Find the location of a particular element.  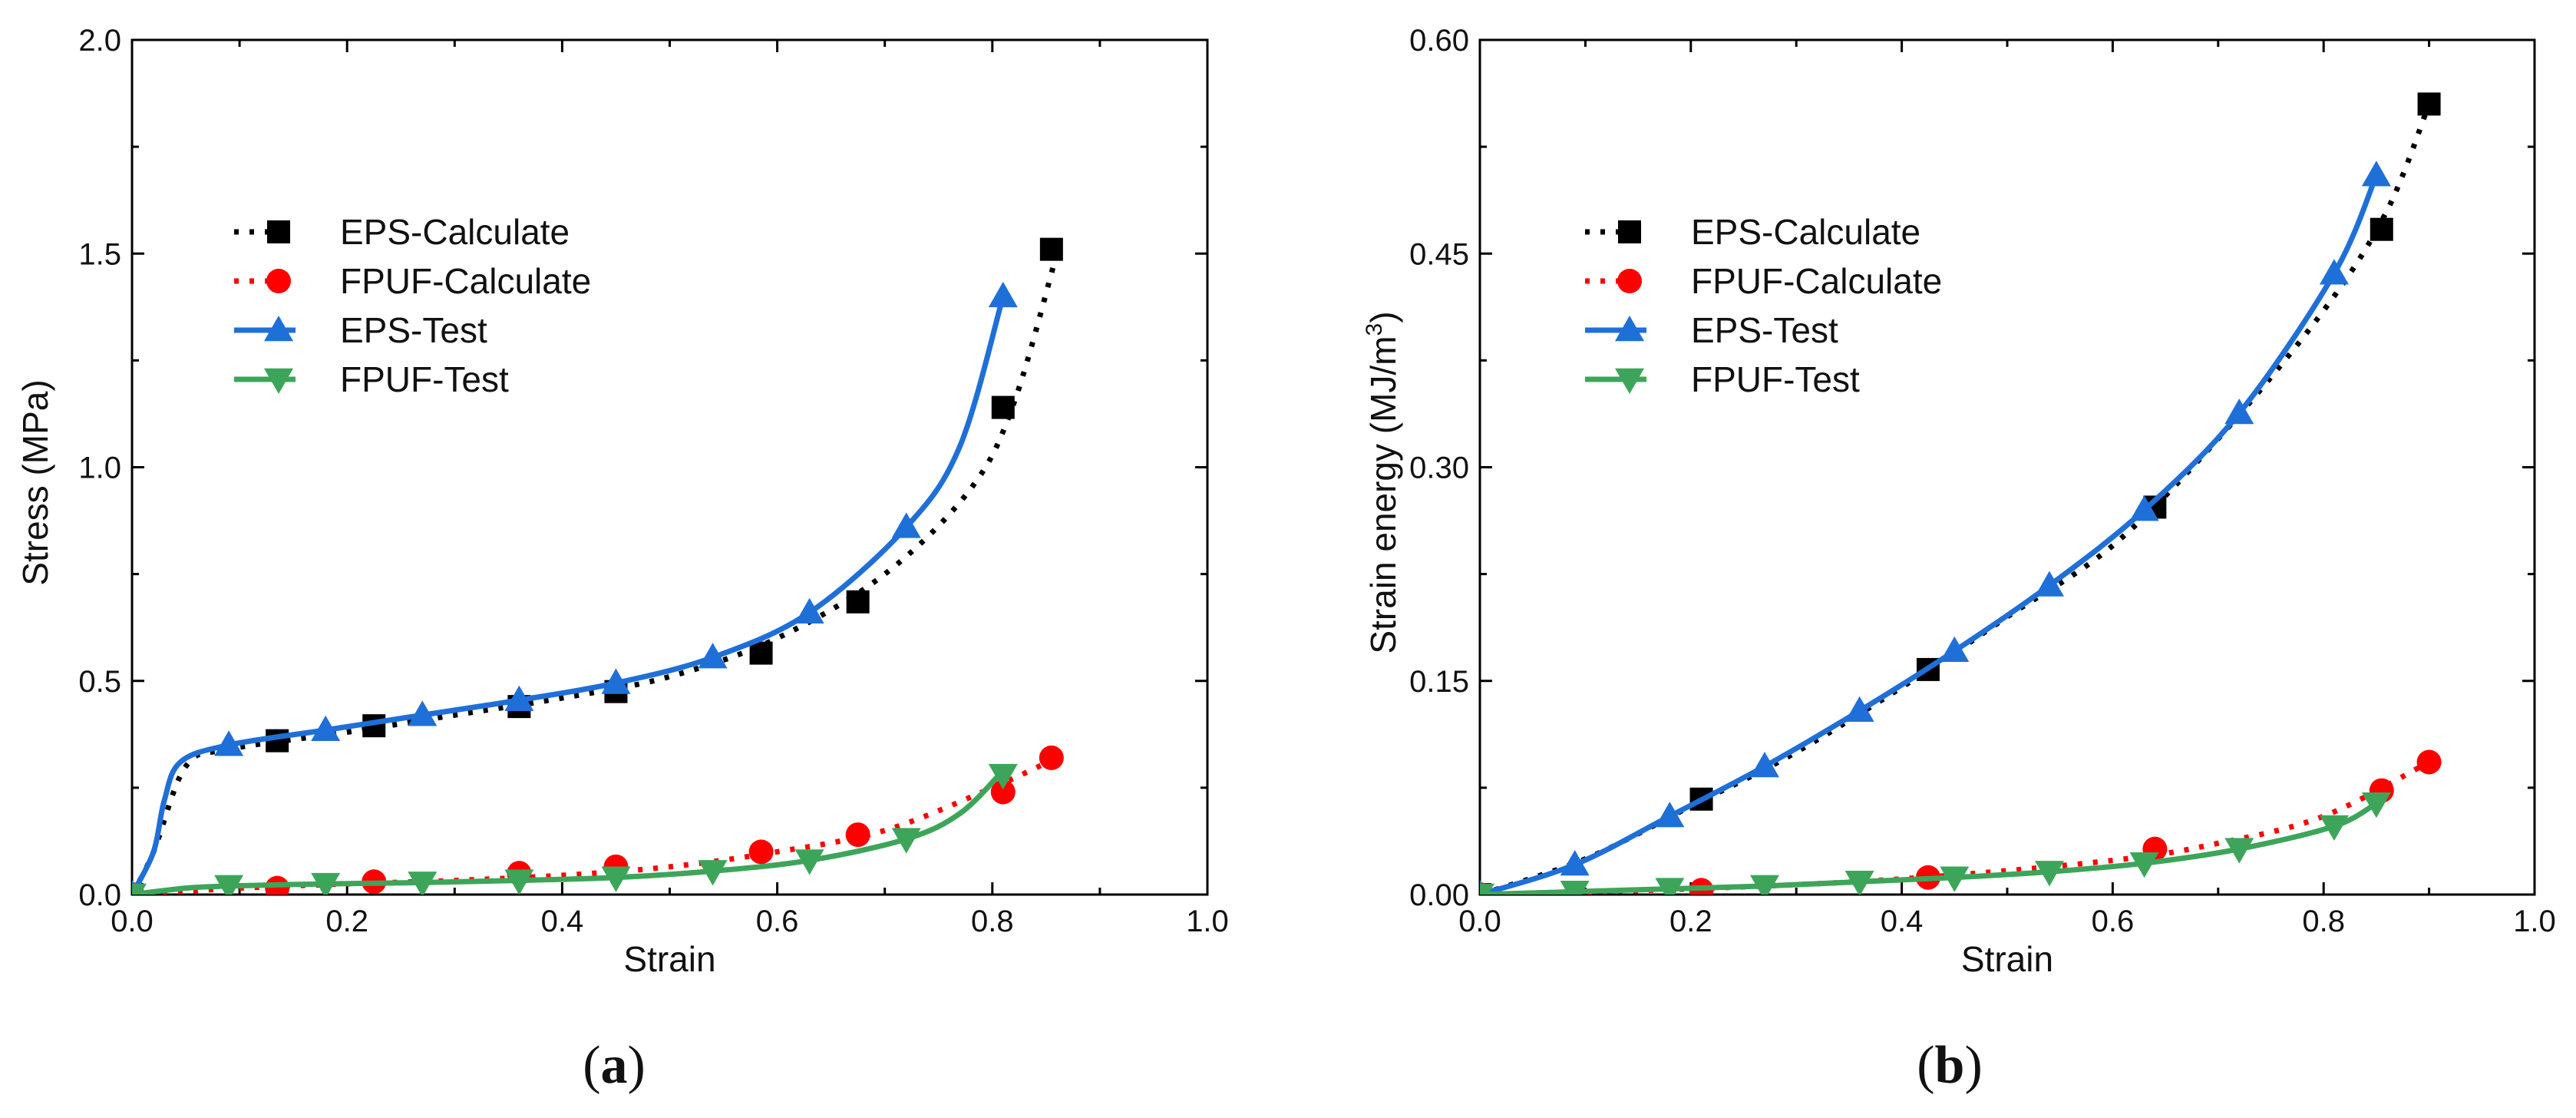

y-tick-label: 0.30 is located at coordinates (1439, 469).